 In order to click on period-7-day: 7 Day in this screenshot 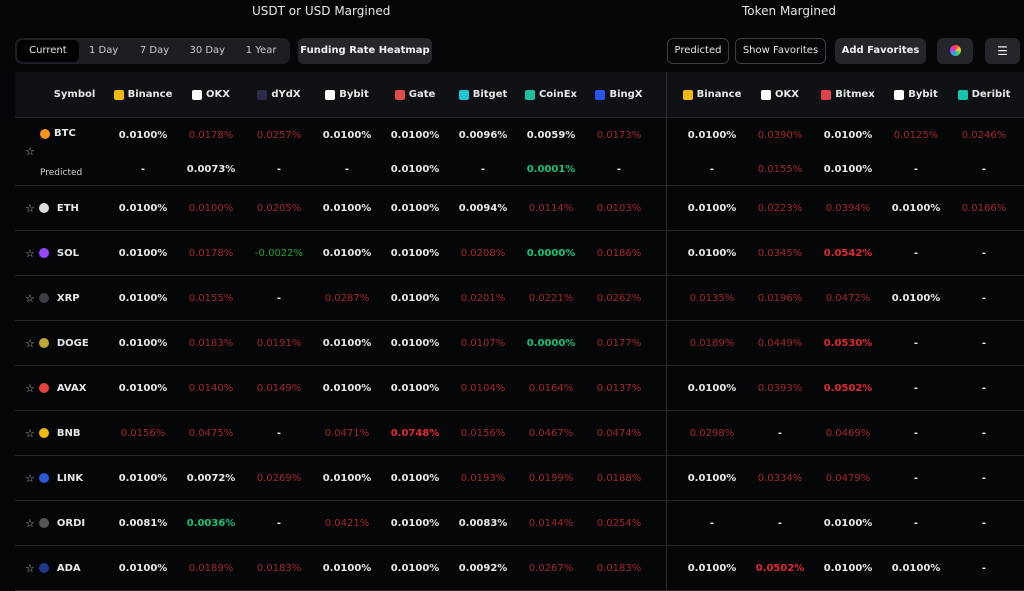, I will do `click(154, 50)`.